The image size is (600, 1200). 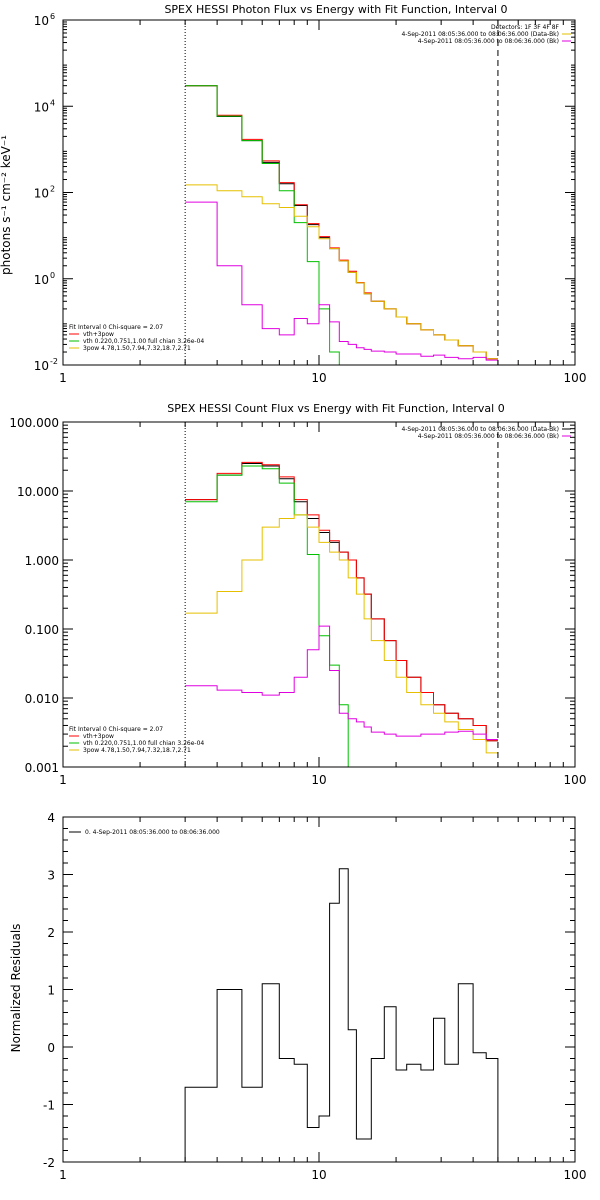 I want to click on y-tick-label: 0.001, so click(x=42, y=768).